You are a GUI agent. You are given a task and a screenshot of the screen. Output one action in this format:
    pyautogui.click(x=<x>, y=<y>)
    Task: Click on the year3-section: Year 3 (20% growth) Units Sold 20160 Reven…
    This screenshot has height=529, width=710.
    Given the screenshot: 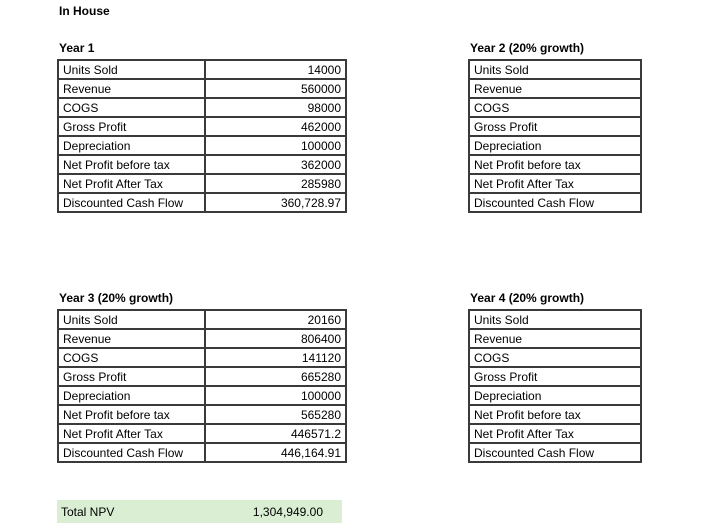 What is the action you would take?
    pyautogui.click(x=202, y=377)
    